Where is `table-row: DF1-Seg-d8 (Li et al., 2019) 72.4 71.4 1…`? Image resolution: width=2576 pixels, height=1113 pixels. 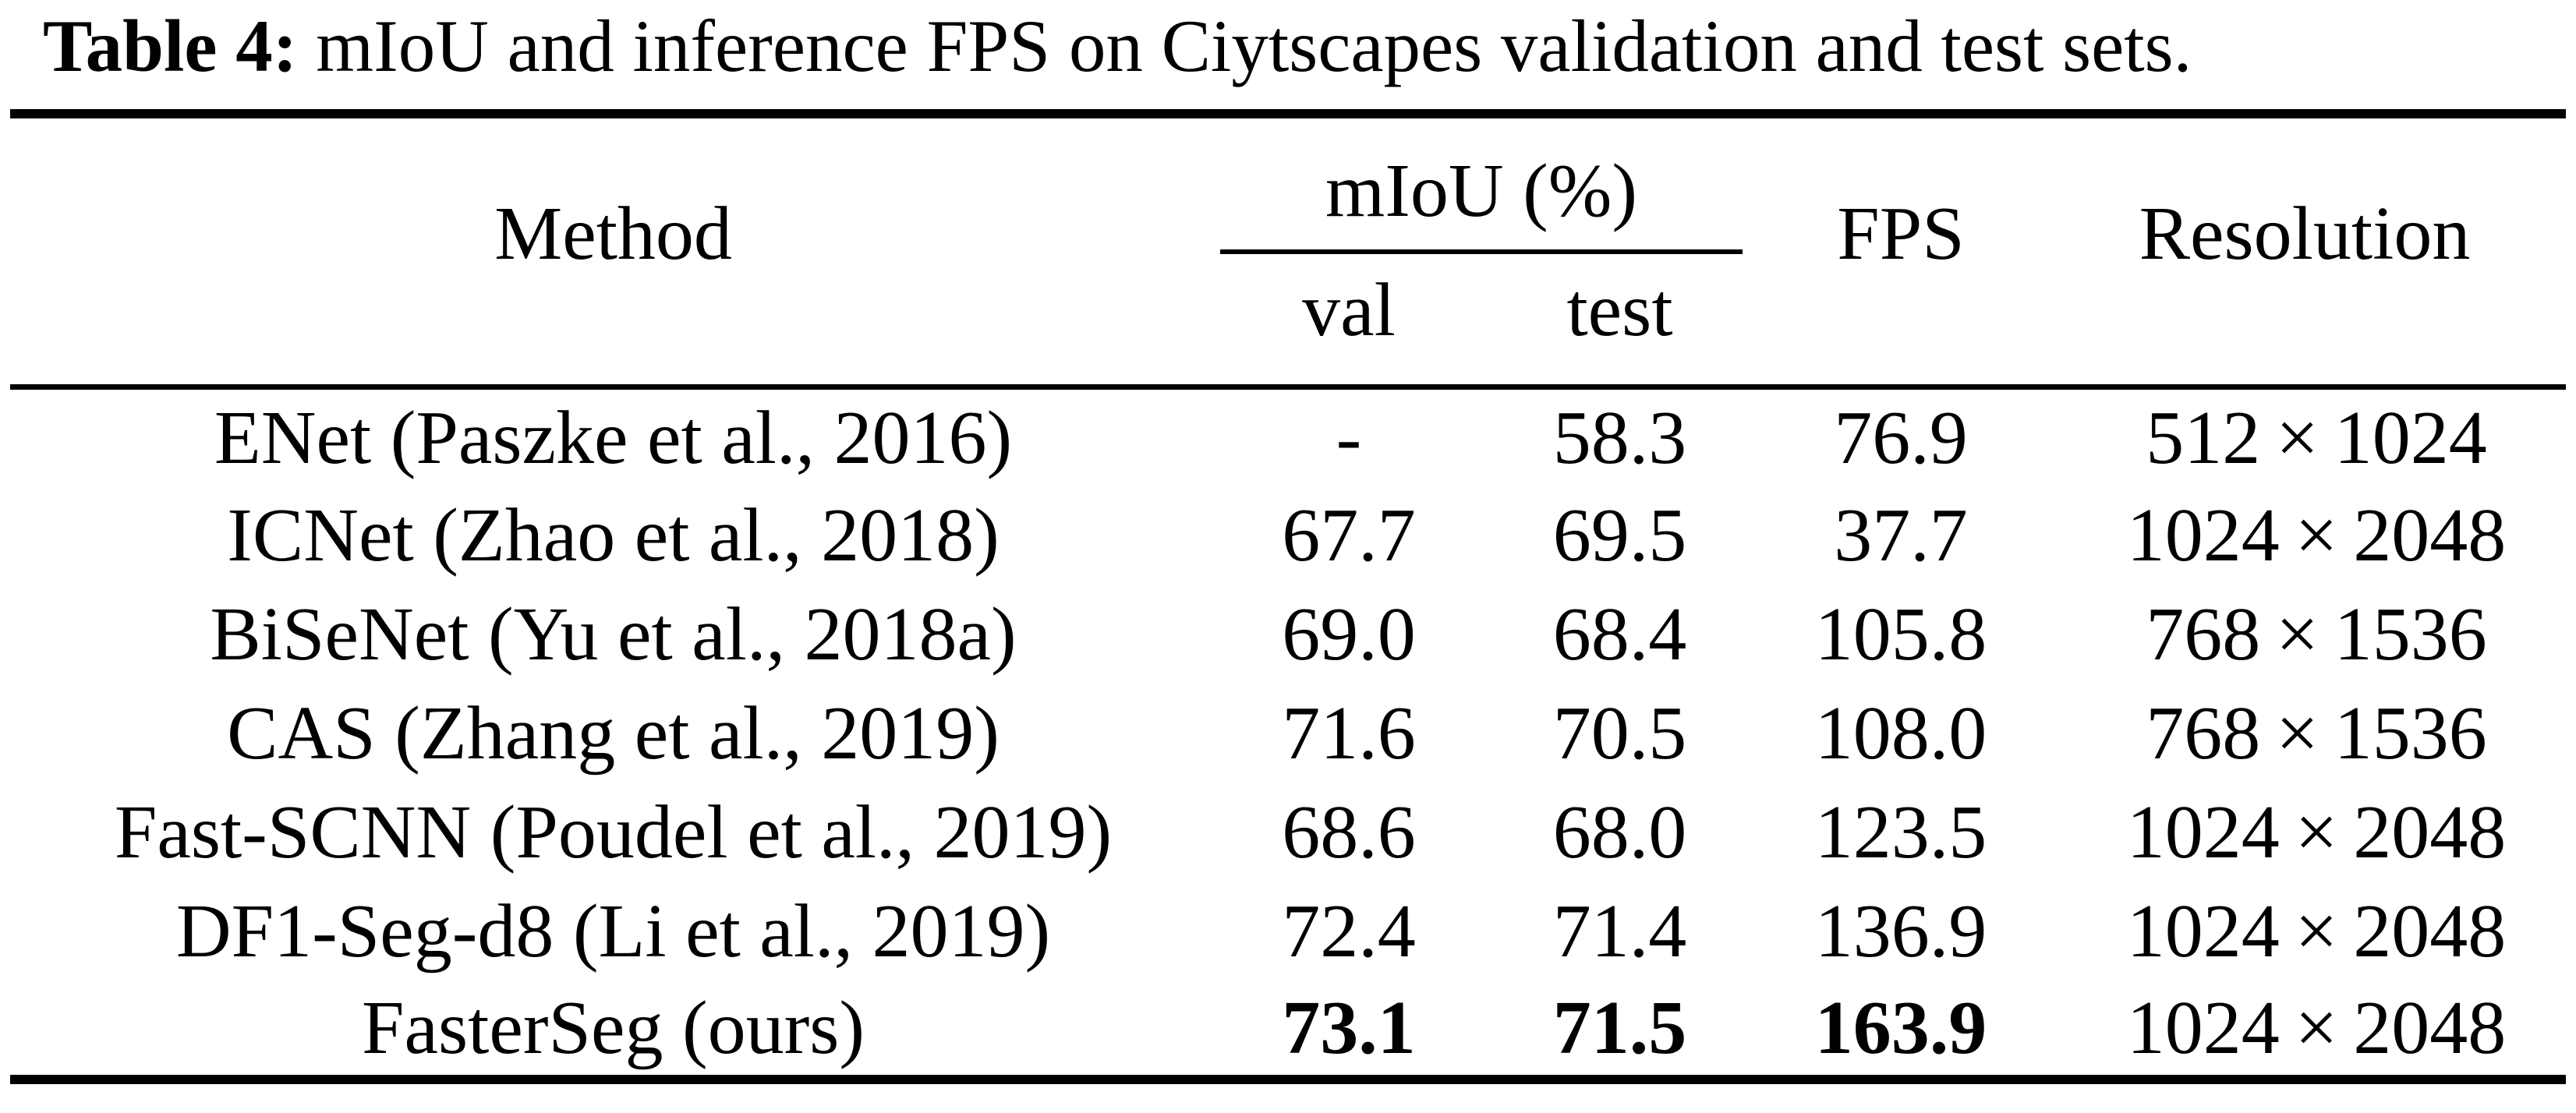 table-row: DF1-Seg-d8 (Li et al., 2019) 72.4 71.4 1… is located at coordinates (1288, 931).